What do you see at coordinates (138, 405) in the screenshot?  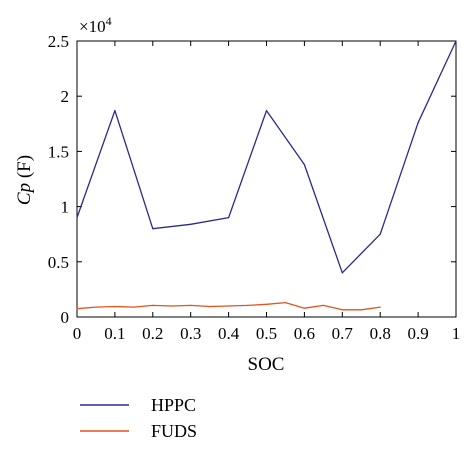 I see `legend-item-hppc: HPPC` at bounding box center [138, 405].